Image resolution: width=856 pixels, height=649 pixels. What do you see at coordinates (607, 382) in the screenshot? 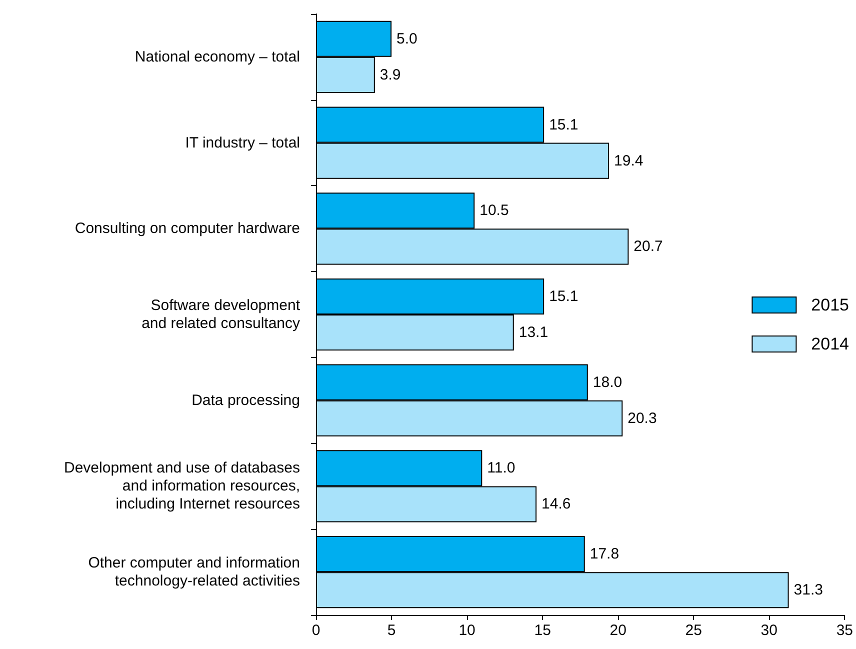
I see `data-label: 18.0` at bounding box center [607, 382].